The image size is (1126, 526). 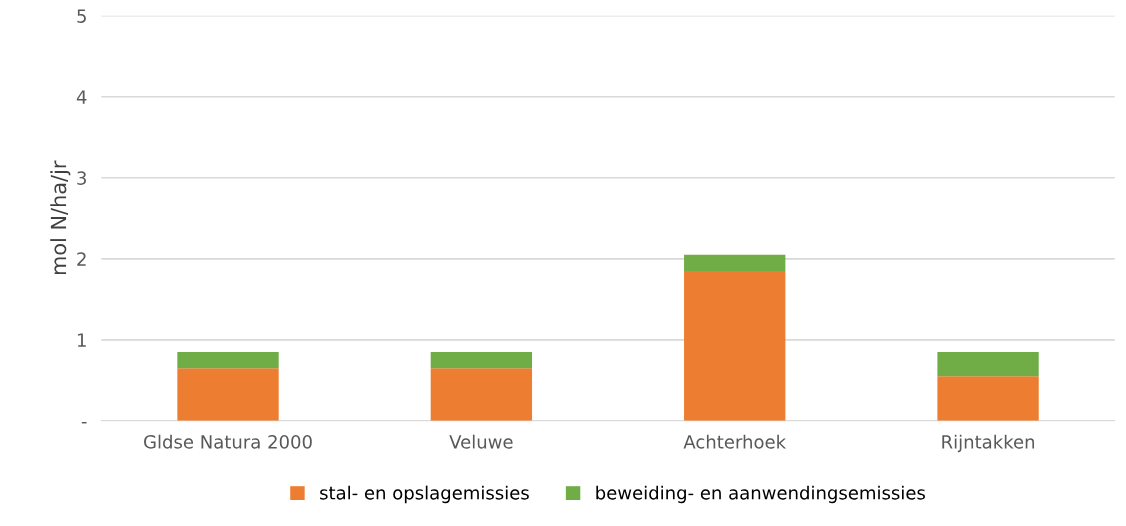 I want to click on y-tick-label: 3, so click(x=81, y=178).